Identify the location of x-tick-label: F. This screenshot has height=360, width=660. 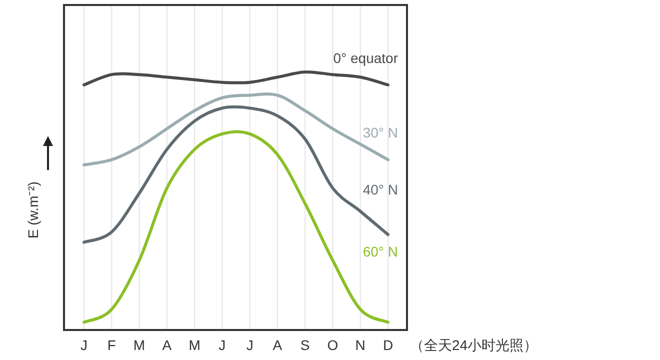
(111, 345).